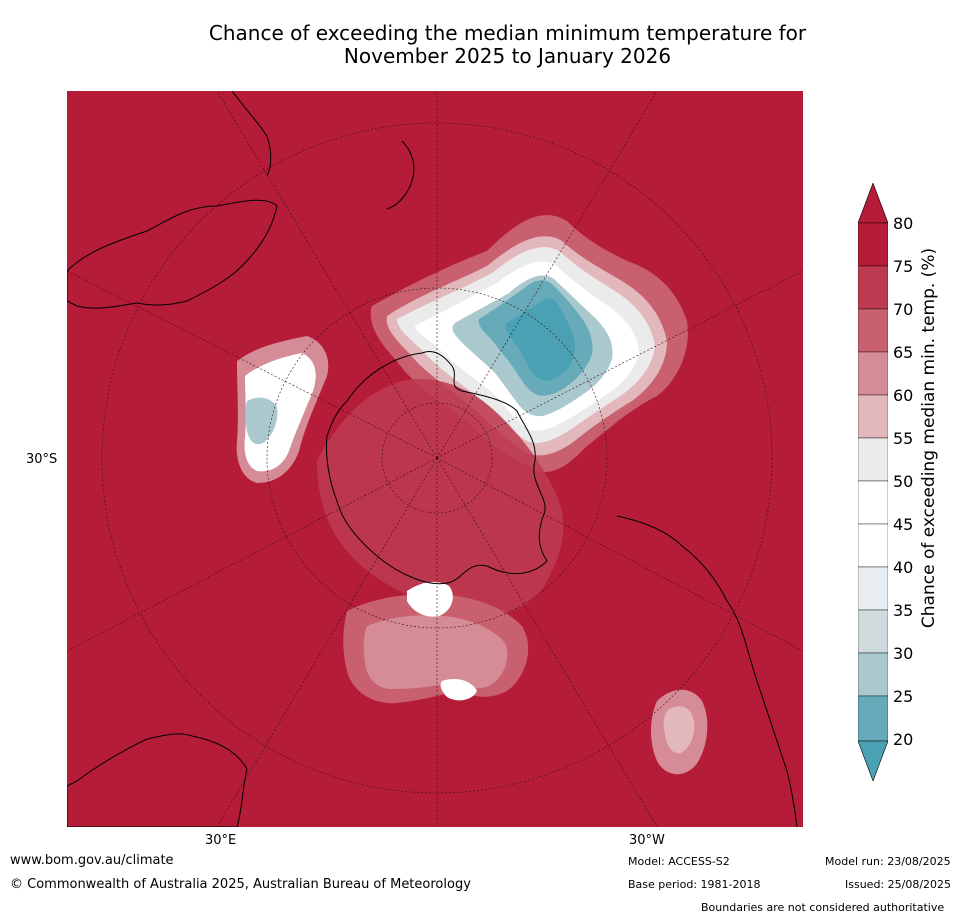 The image size is (965, 919). Describe the element at coordinates (903, 223) in the screenshot. I see `colorbar-tick-label: 80` at that location.